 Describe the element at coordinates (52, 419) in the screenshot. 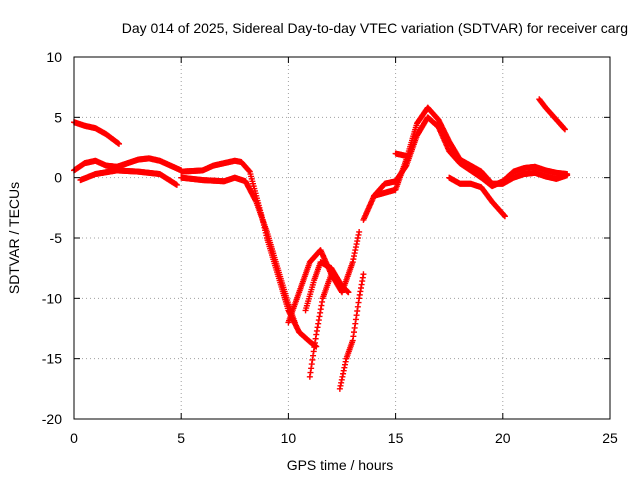

I see `y-tick-label: -20` at that location.